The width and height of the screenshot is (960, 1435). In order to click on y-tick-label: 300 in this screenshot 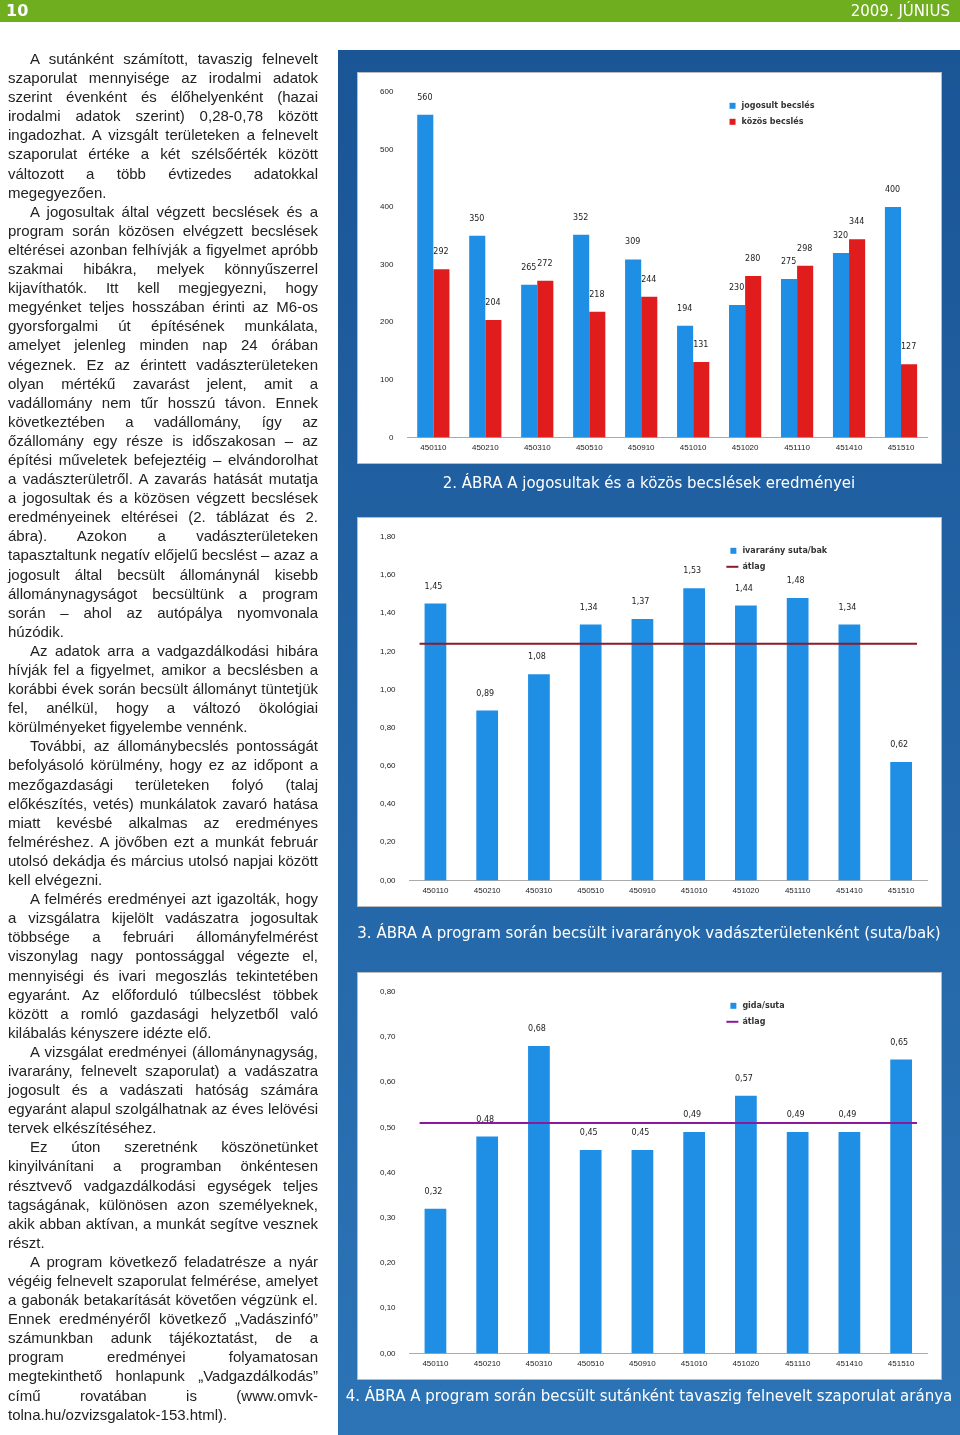, I will do `click(386, 264)`.